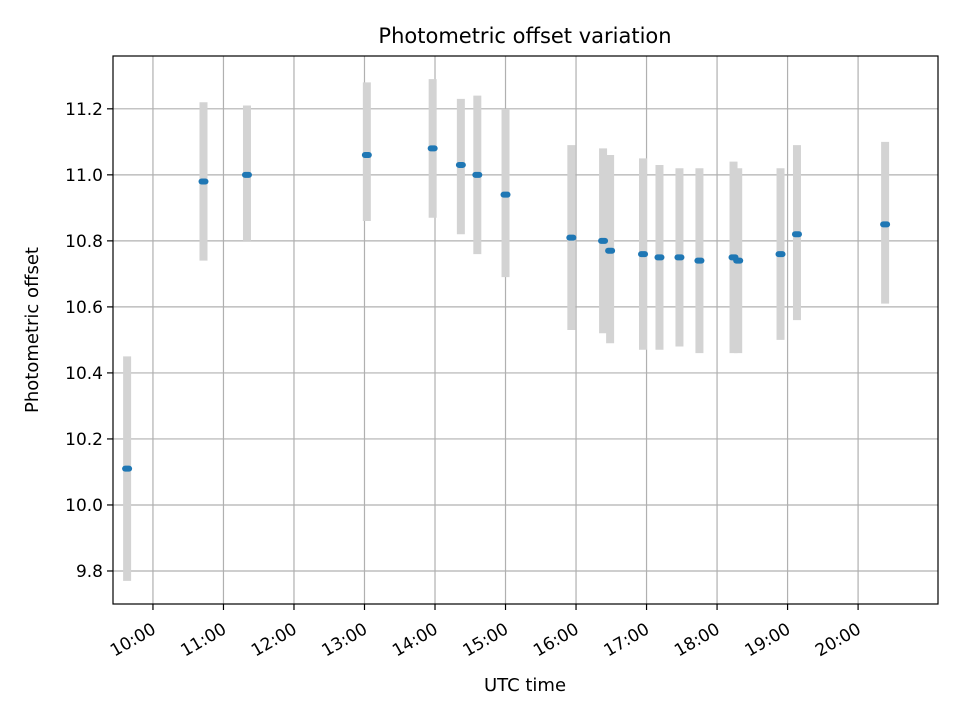  I want to click on y-tick-label: 10.6, so click(84, 308).